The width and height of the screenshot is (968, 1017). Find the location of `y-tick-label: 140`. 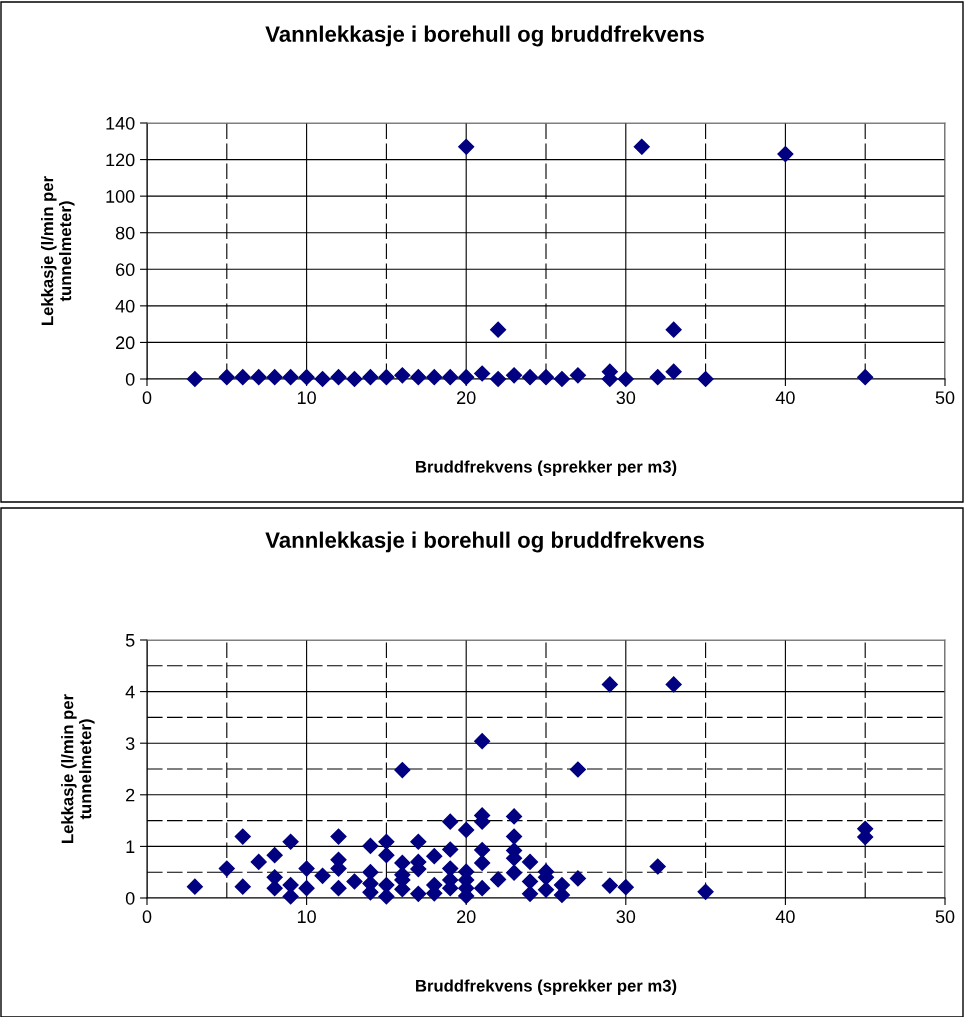

y-tick-label: 140 is located at coordinates (120, 123).